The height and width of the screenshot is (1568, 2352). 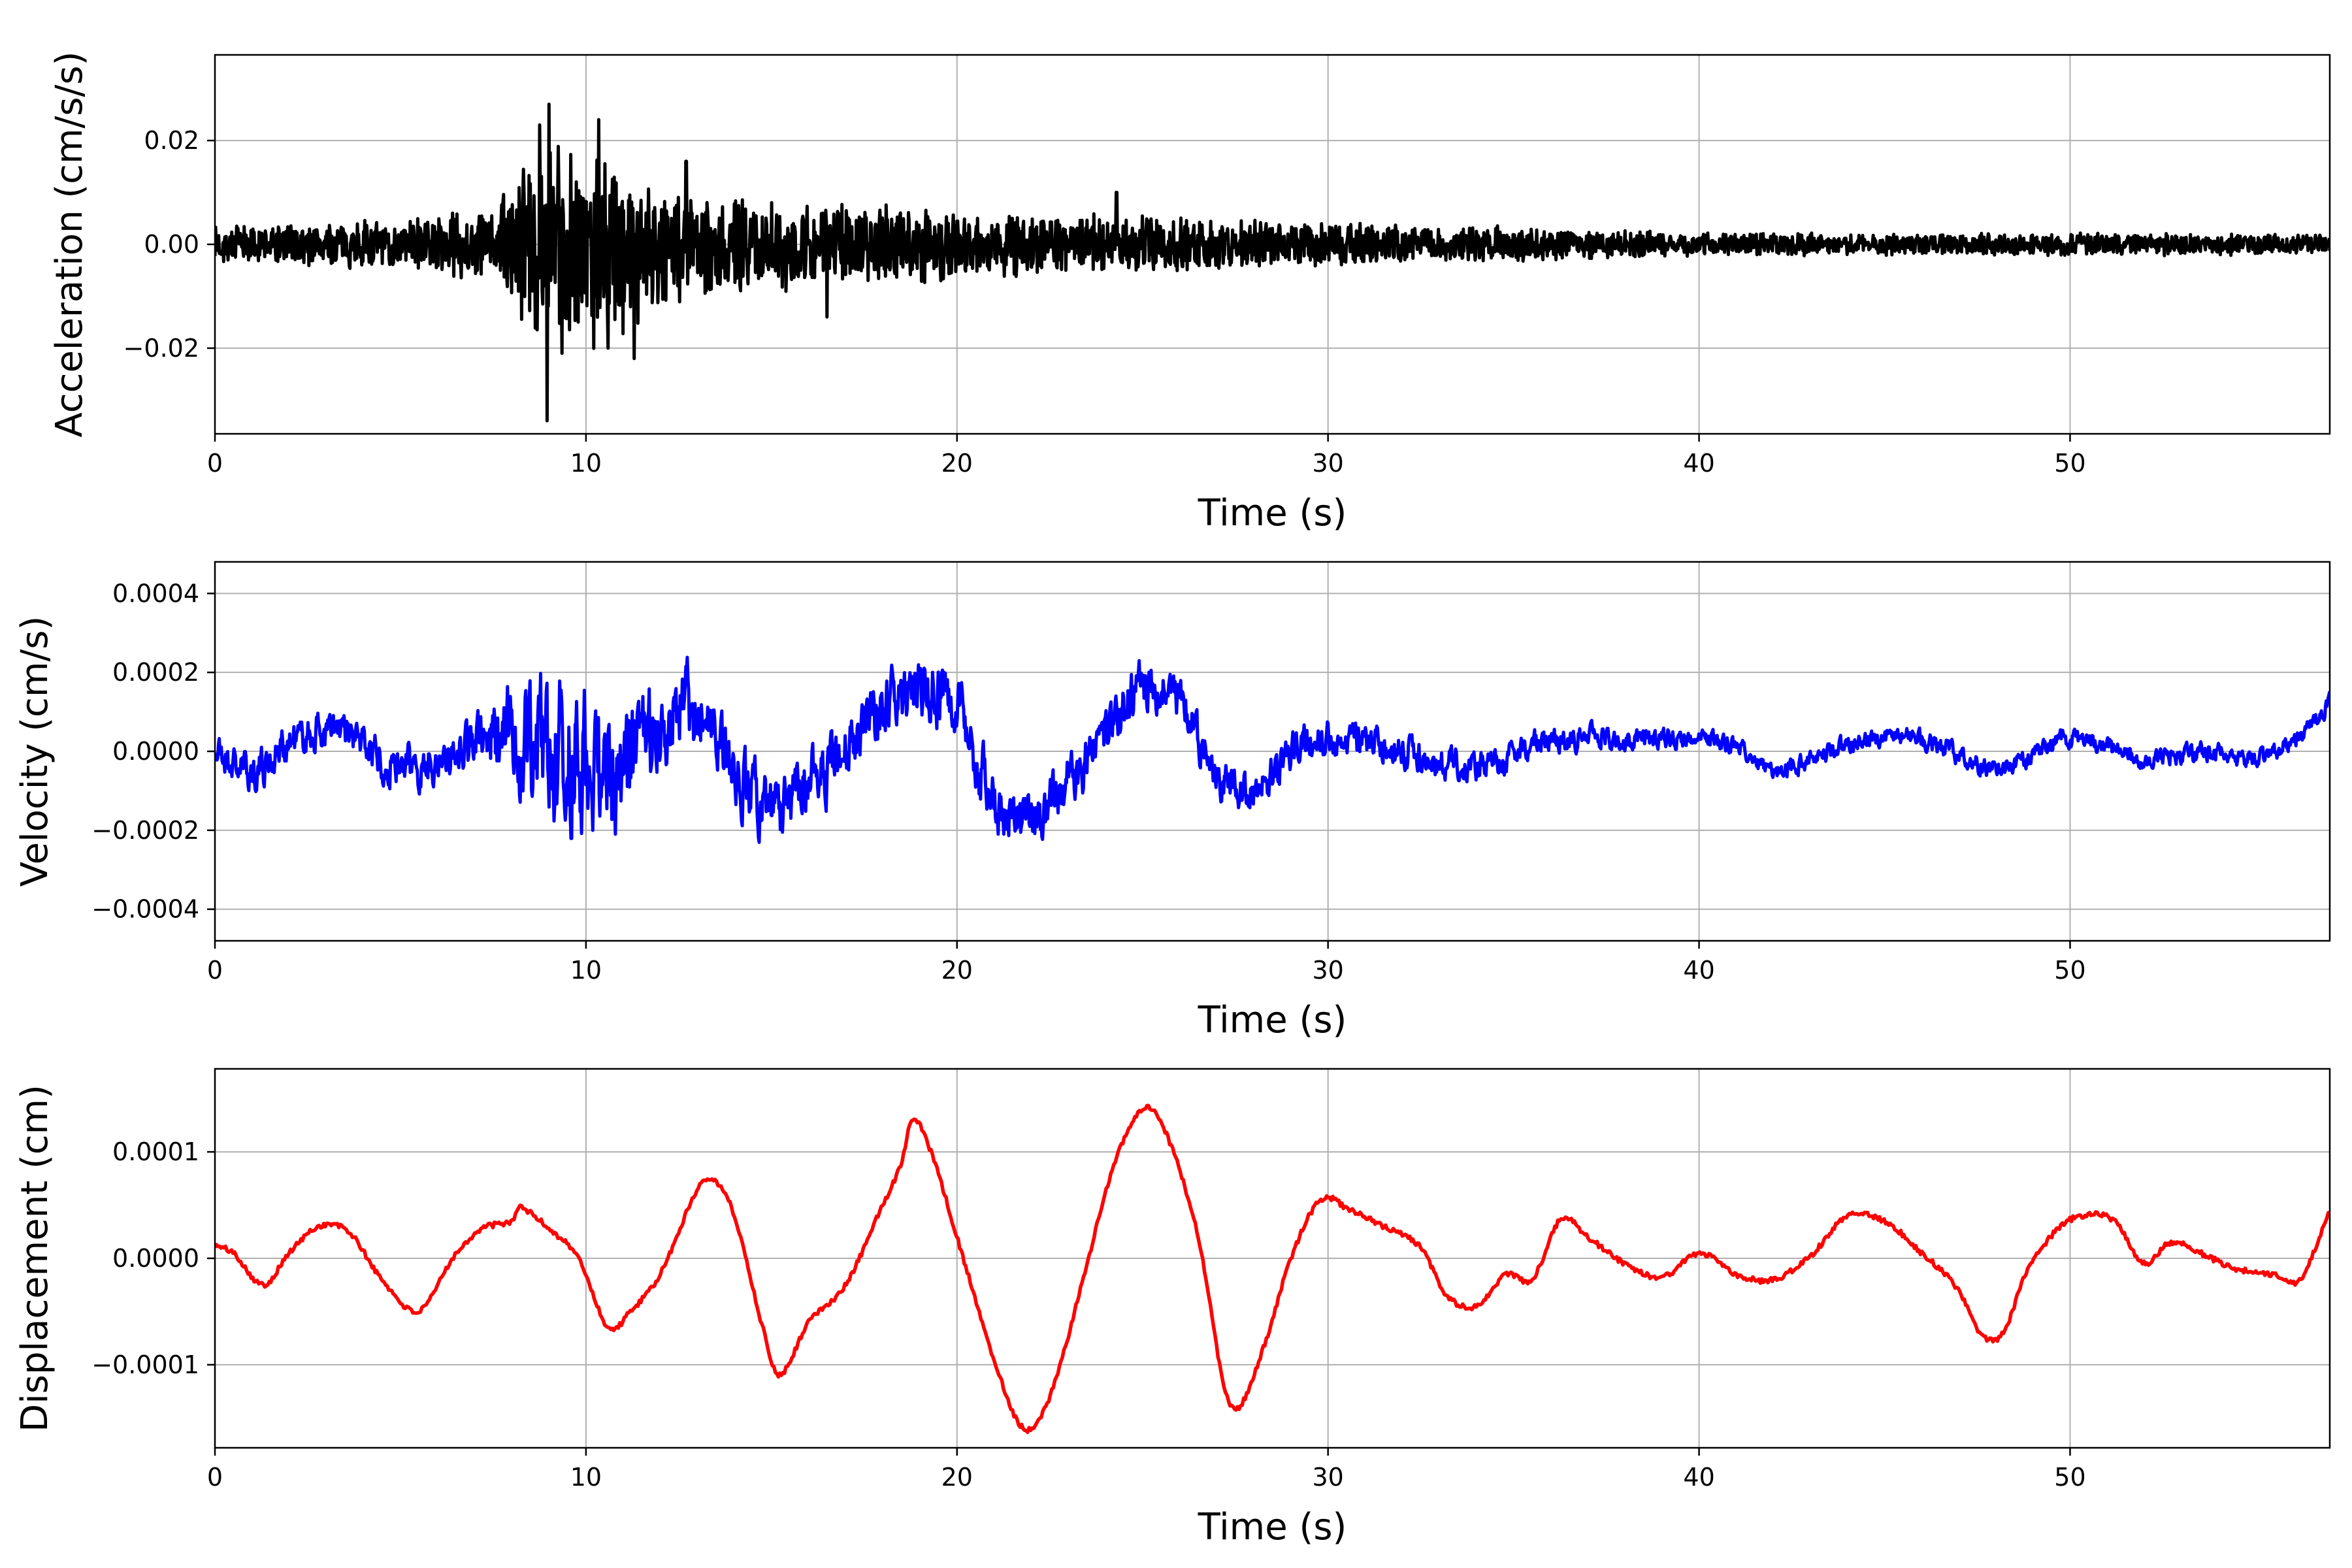 What do you see at coordinates (155, 672) in the screenshot?
I see `y-tick-label: 0.0002` at bounding box center [155, 672].